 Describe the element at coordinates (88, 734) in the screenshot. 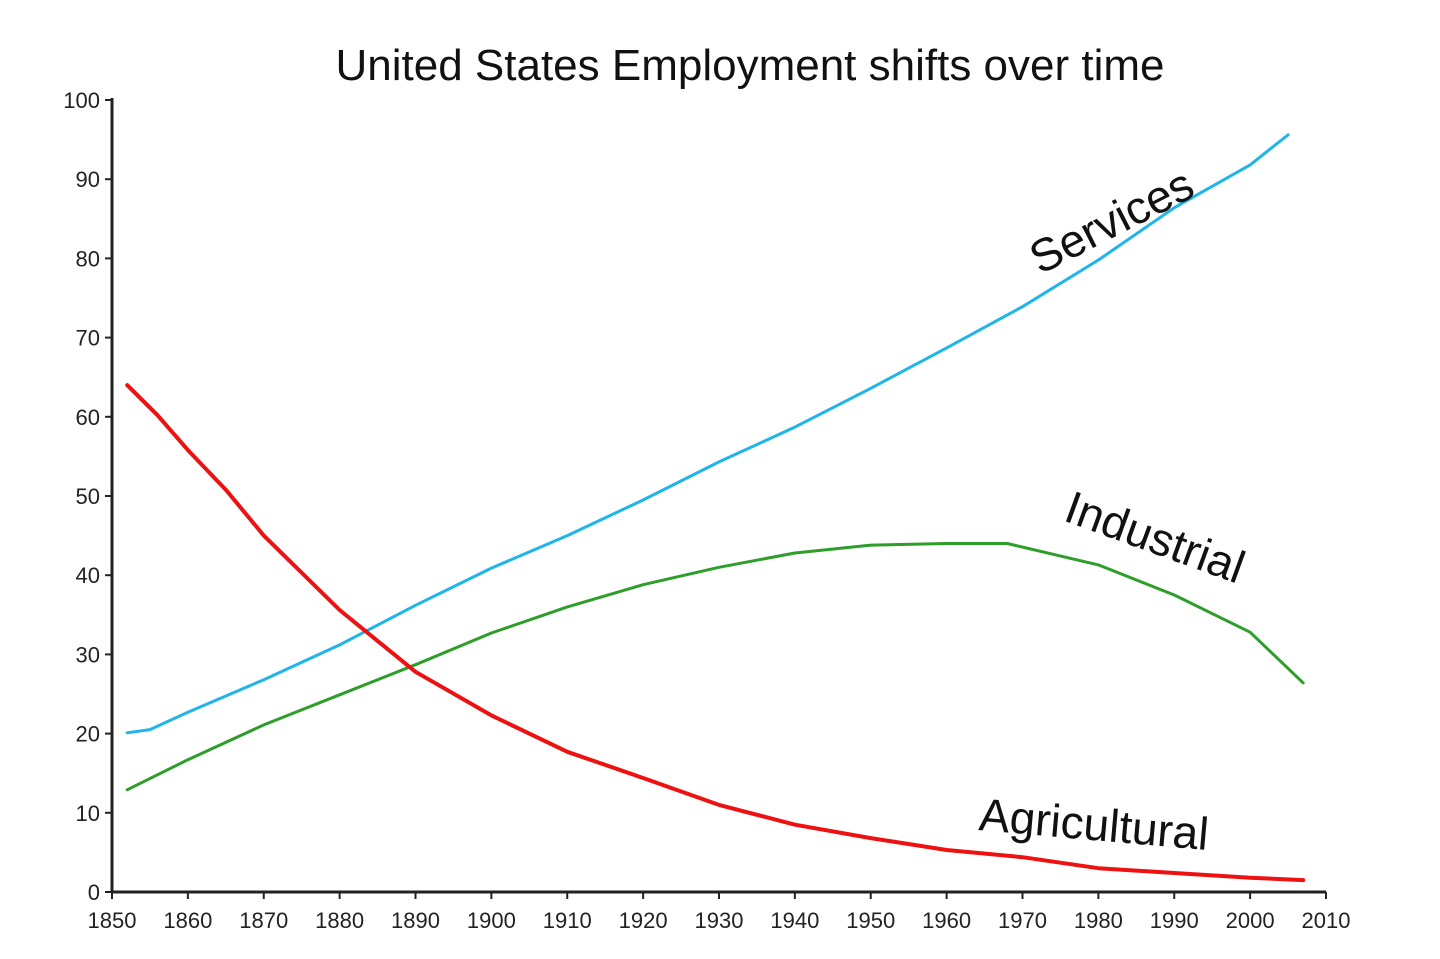

I see `y-tick-label: 20` at that location.